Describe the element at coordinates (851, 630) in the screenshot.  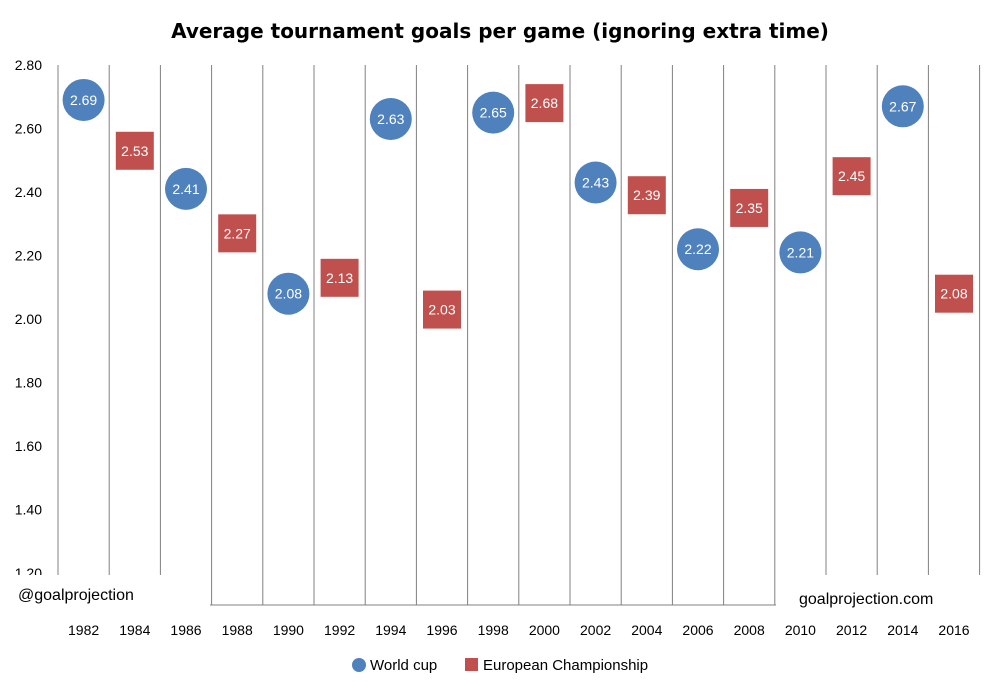
I see `x-tick-label: 2012` at that location.